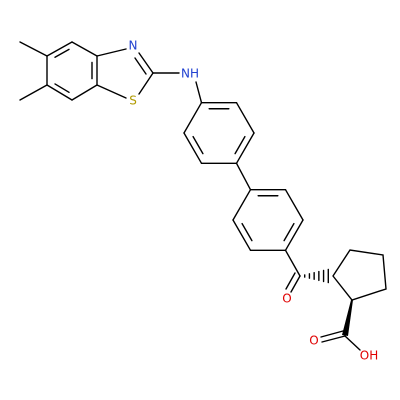  I want to click on atom-label: NH, so click(190, 74).